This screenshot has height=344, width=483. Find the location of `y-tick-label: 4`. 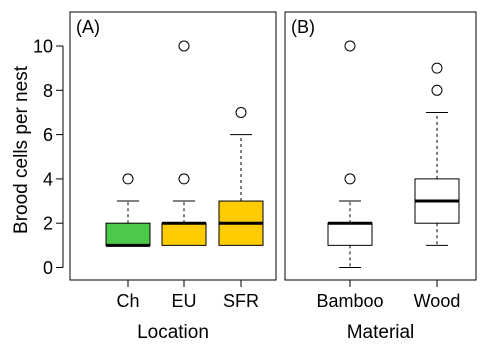

y-tick-label: 4 is located at coordinates (48, 179).